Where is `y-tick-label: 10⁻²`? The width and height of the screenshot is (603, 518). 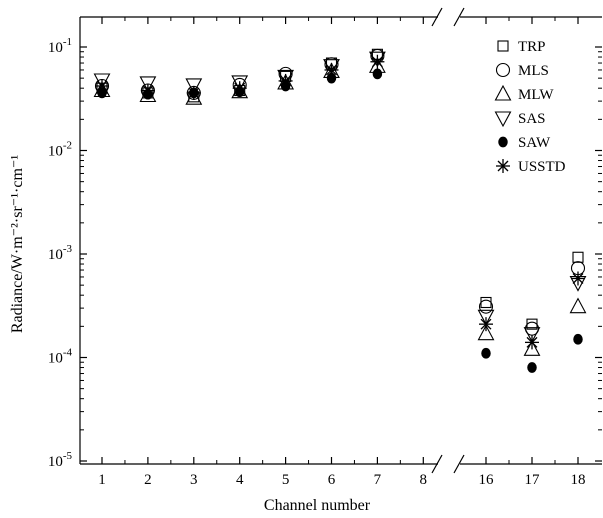 y-tick-label: 10⁻² is located at coordinates (60, 150).